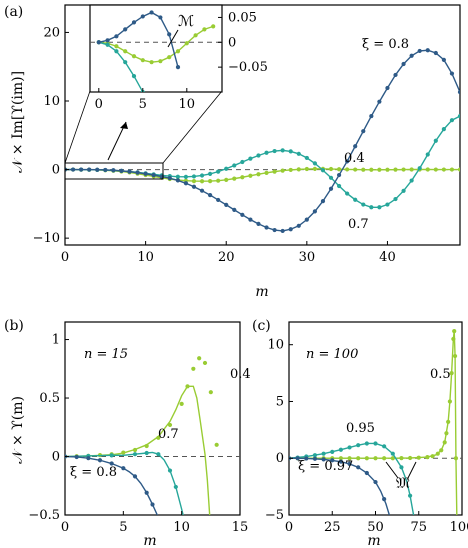  What do you see at coordinates (14, 326) in the screenshot?
I see `panel-b-label: (b)` at bounding box center [14, 326].